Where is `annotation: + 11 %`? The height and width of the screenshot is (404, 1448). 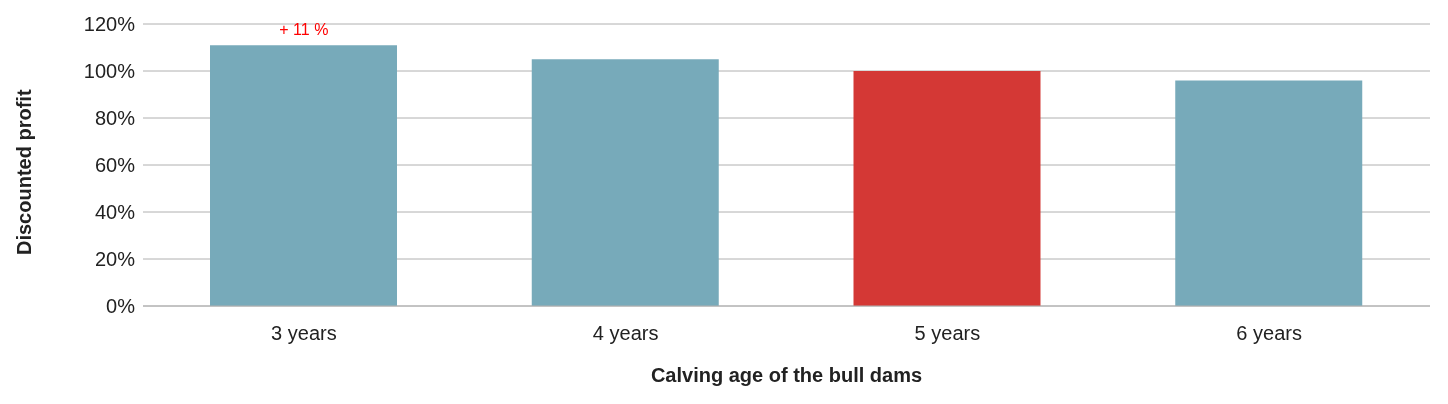 annotation: + 11 % is located at coordinates (304, 30).